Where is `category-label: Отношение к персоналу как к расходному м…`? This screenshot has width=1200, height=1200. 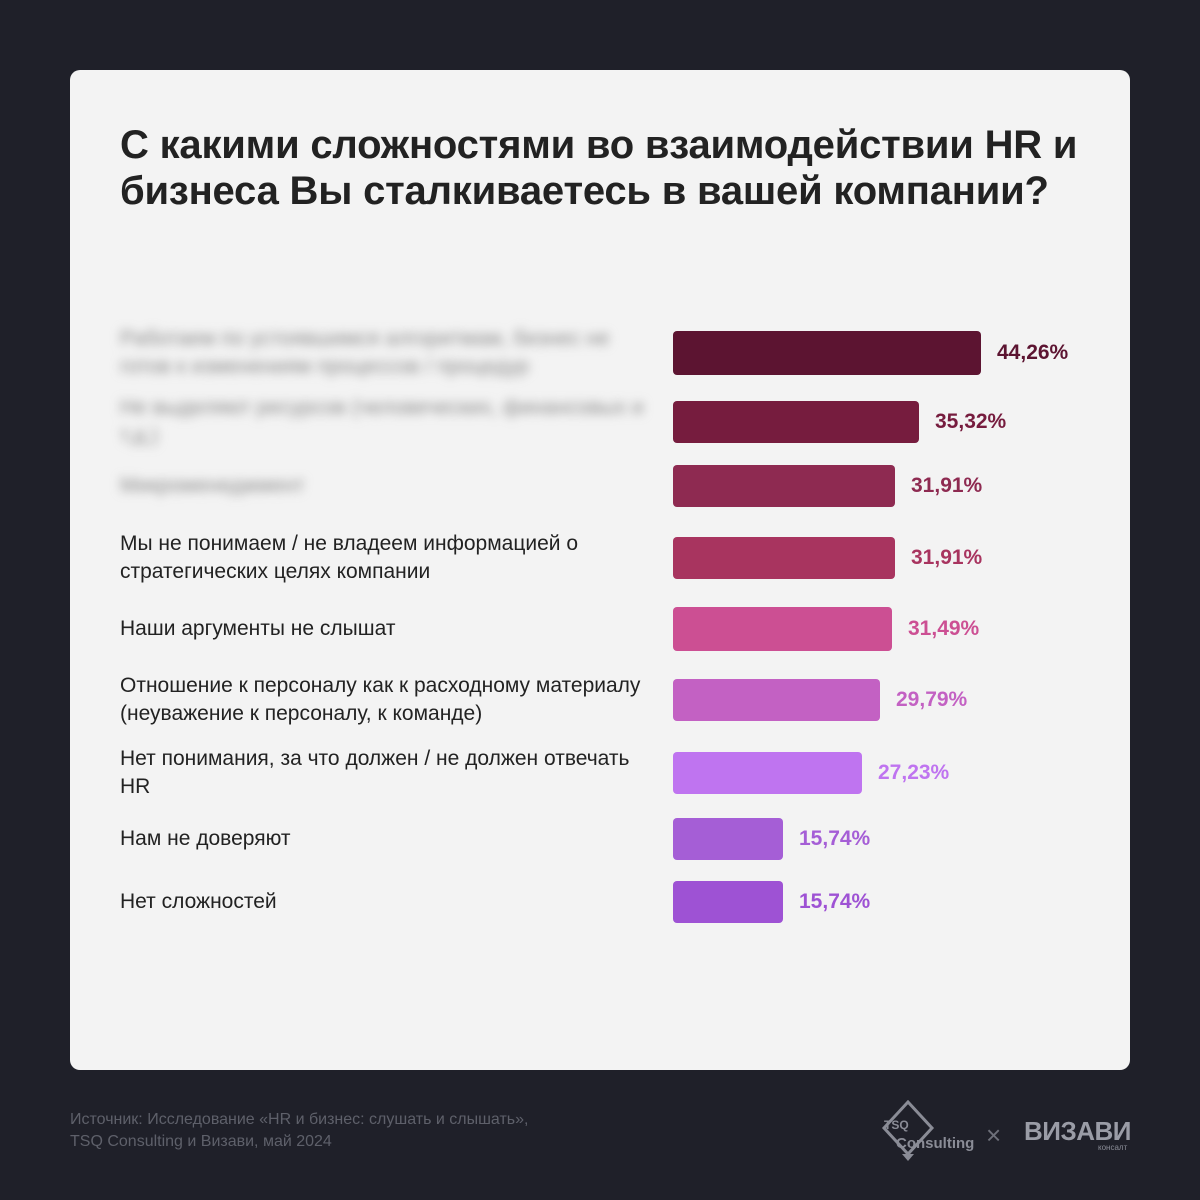 category-label: Отношение к персоналу как к расходному м… is located at coordinates (380, 699).